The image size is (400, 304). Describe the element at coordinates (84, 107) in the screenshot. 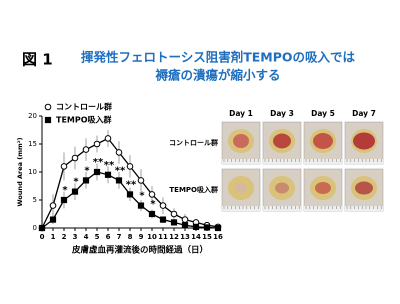

I see `legend-label: コントロール群` at that location.